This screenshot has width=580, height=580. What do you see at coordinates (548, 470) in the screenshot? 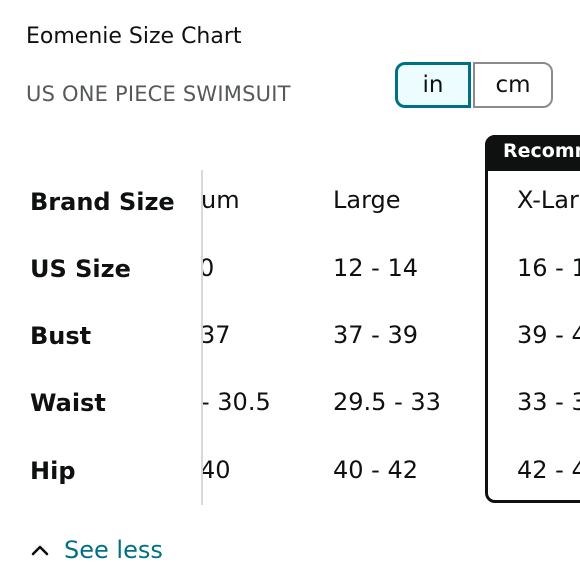
I see `cell-col3-hip: 42 - 4` at bounding box center [548, 470].